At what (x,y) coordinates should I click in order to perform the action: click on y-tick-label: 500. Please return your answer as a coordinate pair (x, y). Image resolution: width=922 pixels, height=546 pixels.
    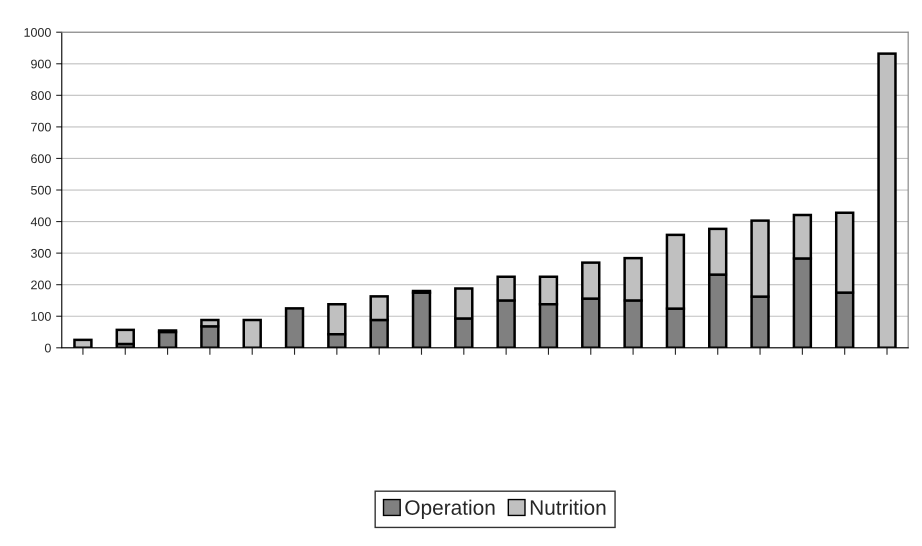
    Looking at the image, I should click on (41, 190).